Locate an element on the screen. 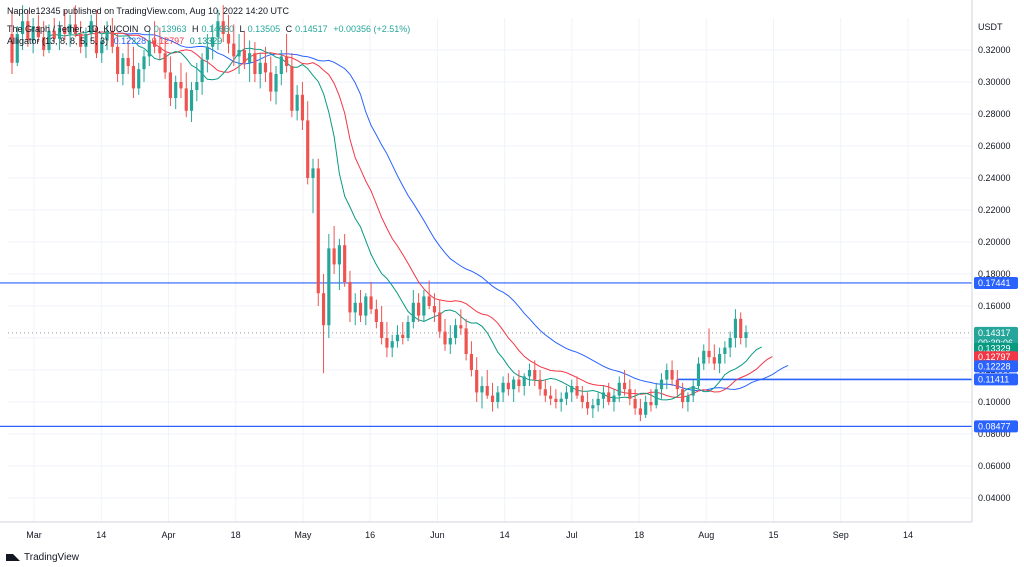 This screenshot has height=567, width=1024. ohlc-high: 0.14660 is located at coordinates (218, 29).